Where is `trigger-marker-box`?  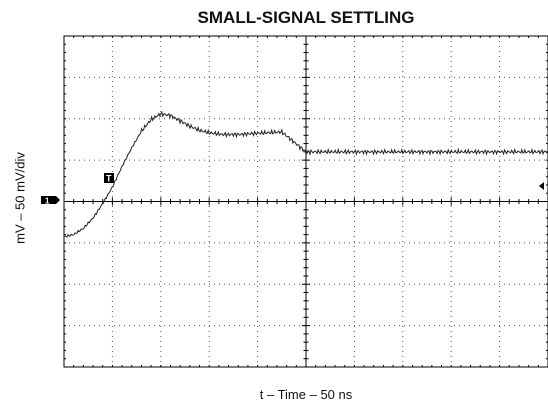
trigger-marker-box is located at coordinates (109, 178).